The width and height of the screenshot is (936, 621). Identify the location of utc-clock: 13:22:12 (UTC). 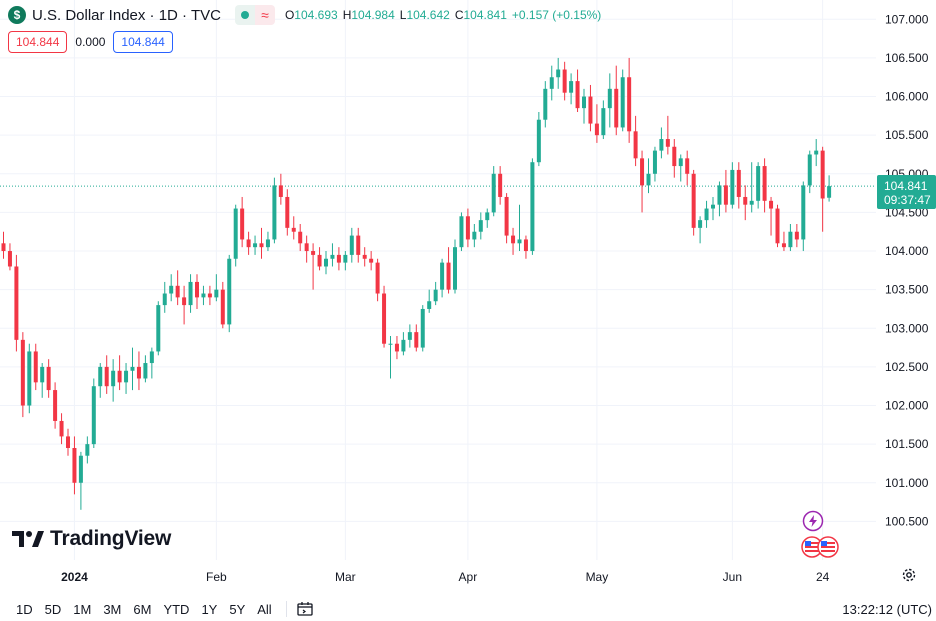
(887, 609).